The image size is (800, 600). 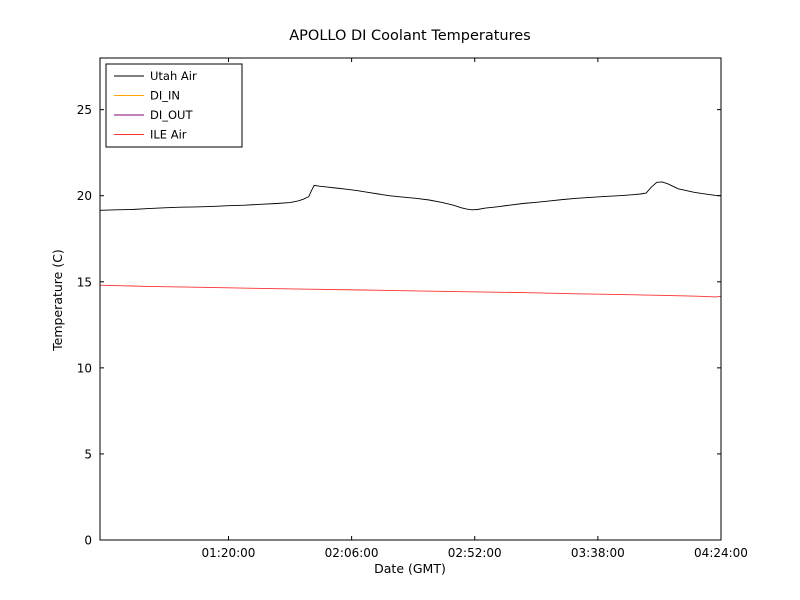 I want to click on y-tick-label: 15, so click(x=84, y=282).